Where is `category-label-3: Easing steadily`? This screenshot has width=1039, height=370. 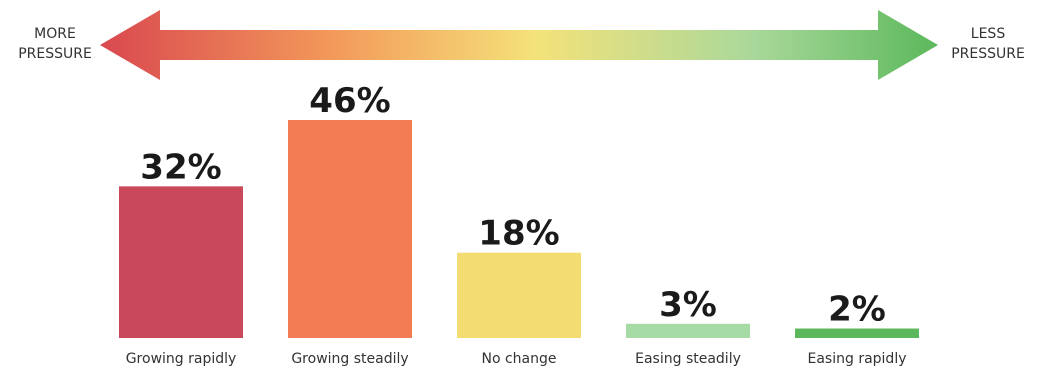 category-label-3: Easing steadily is located at coordinates (688, 359).